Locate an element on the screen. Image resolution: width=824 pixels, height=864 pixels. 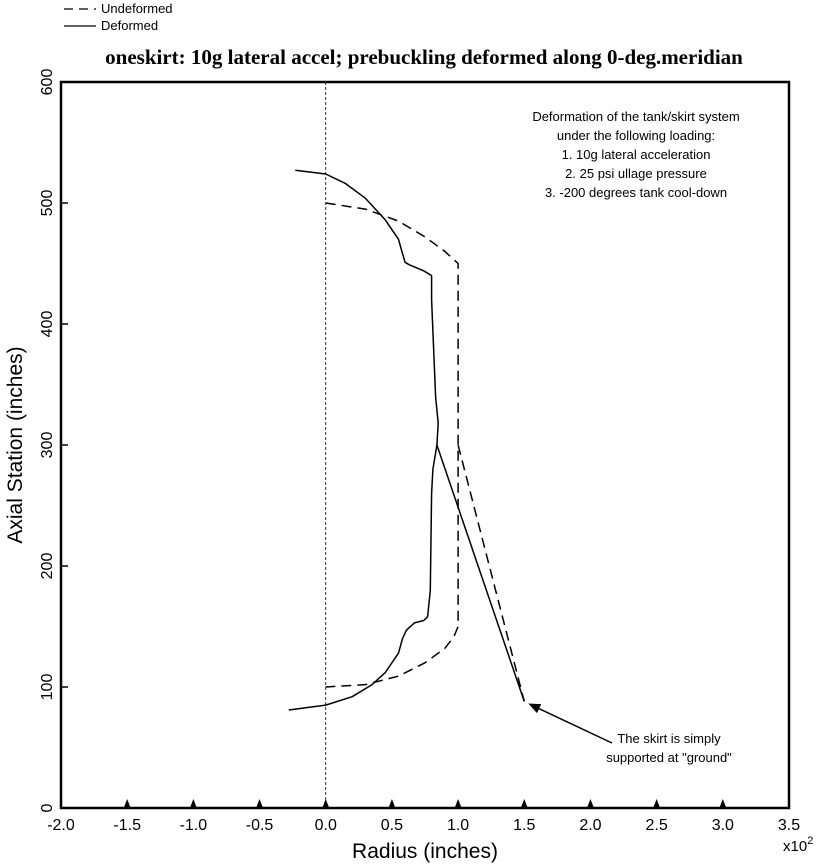
loading-note-line: 1. 10g lateral acceleration is located at coordinates (636, 154).